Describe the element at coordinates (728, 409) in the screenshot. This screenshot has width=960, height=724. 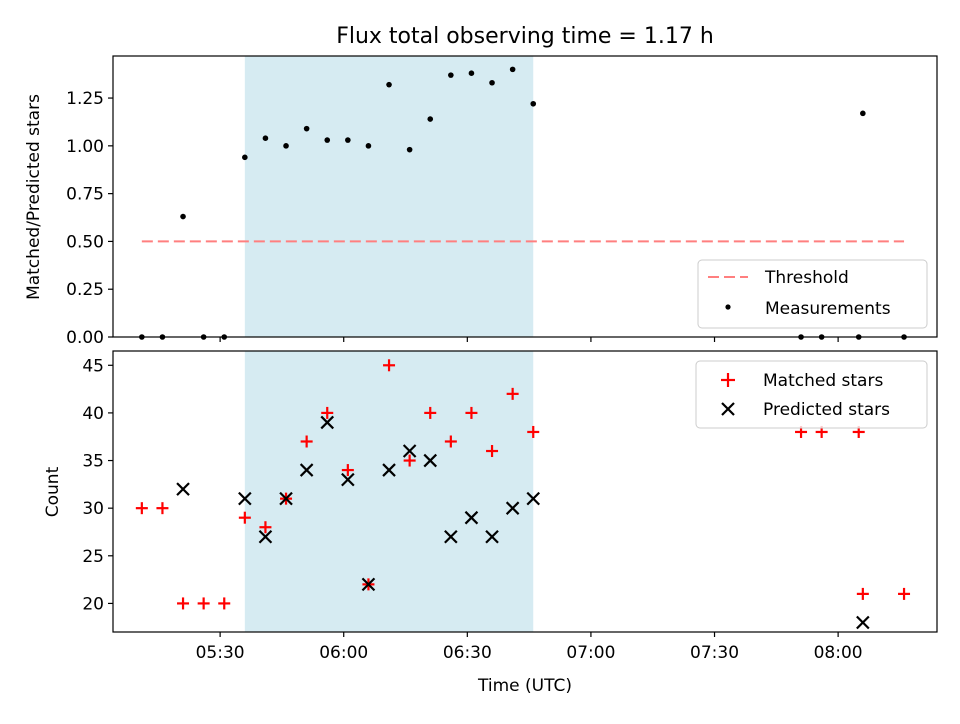
I see `legend-predicted-swatch` at that location.